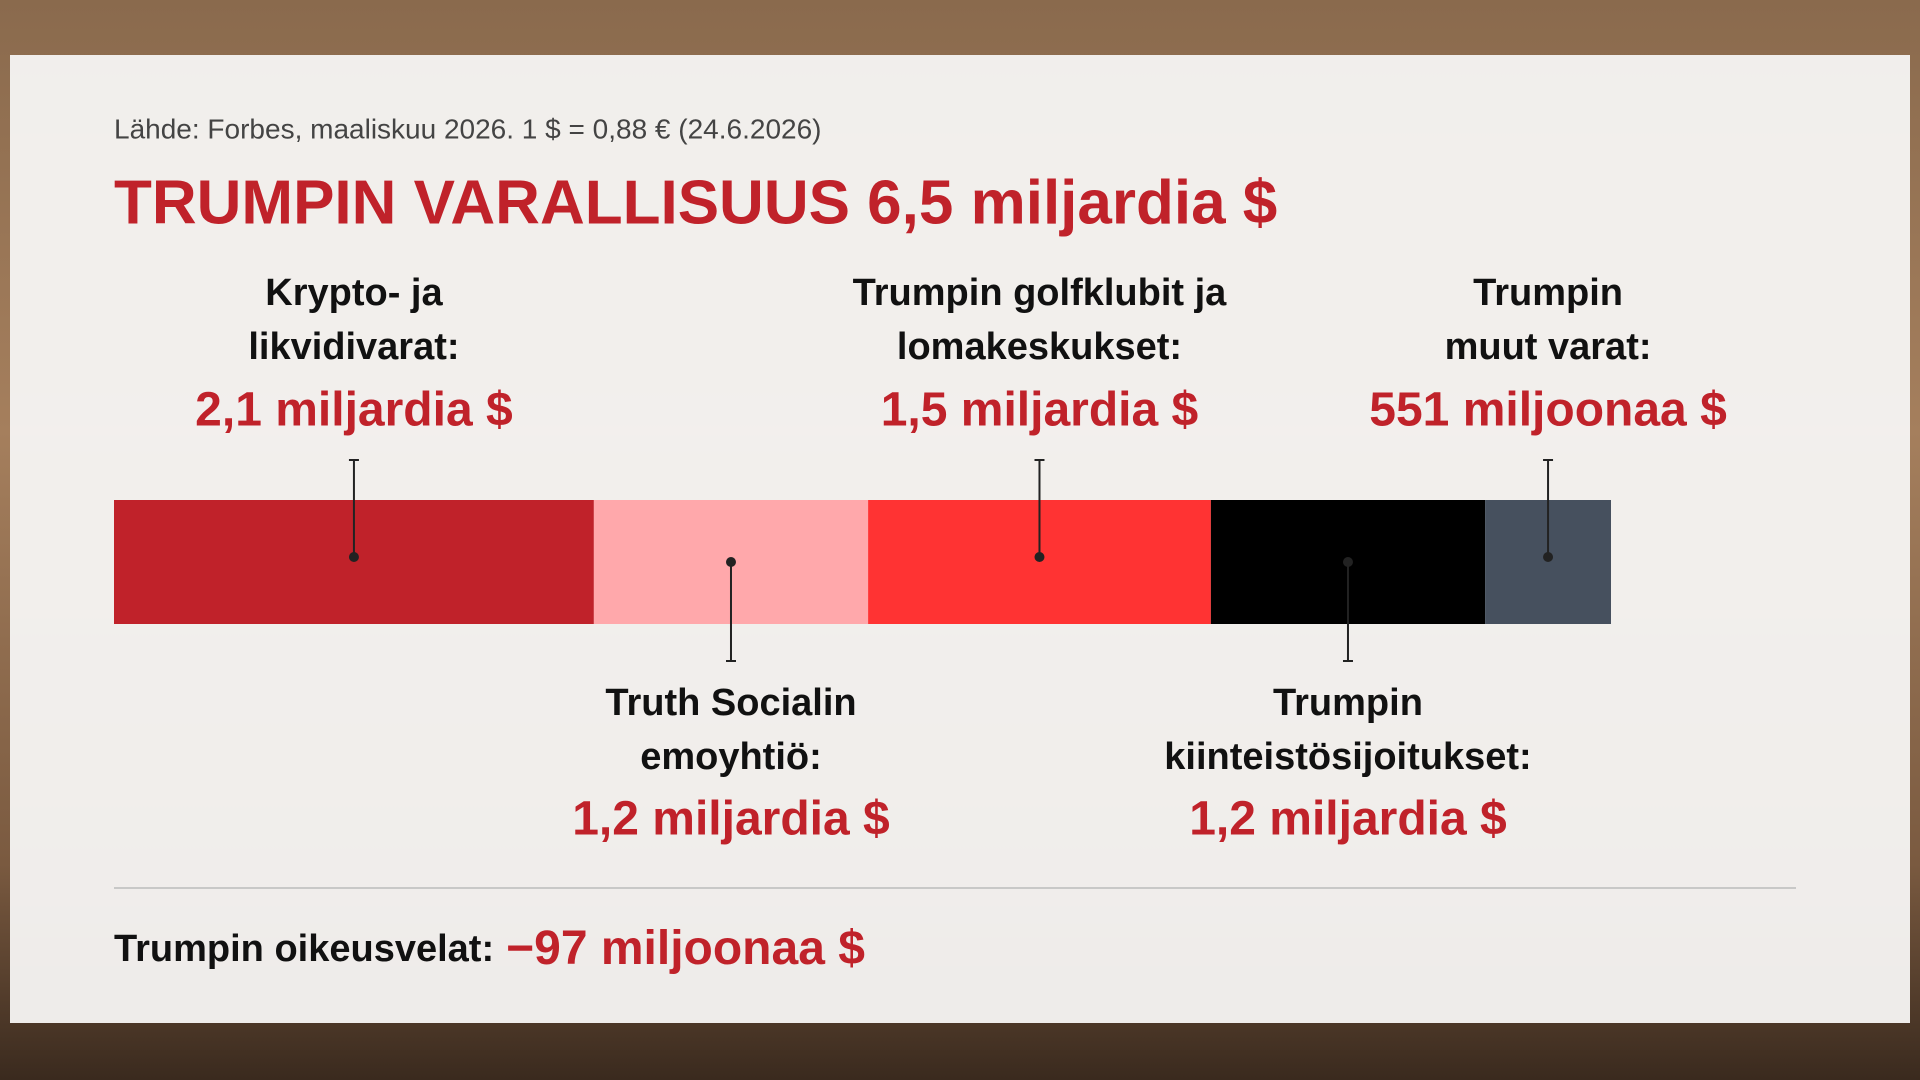 This screenshot has width=1920, height=1080. What do you see at coordinates (731, 757) in the screenshot?
I see `segment-name-line: emoyhtiö:` at bounding box center [731, 757].